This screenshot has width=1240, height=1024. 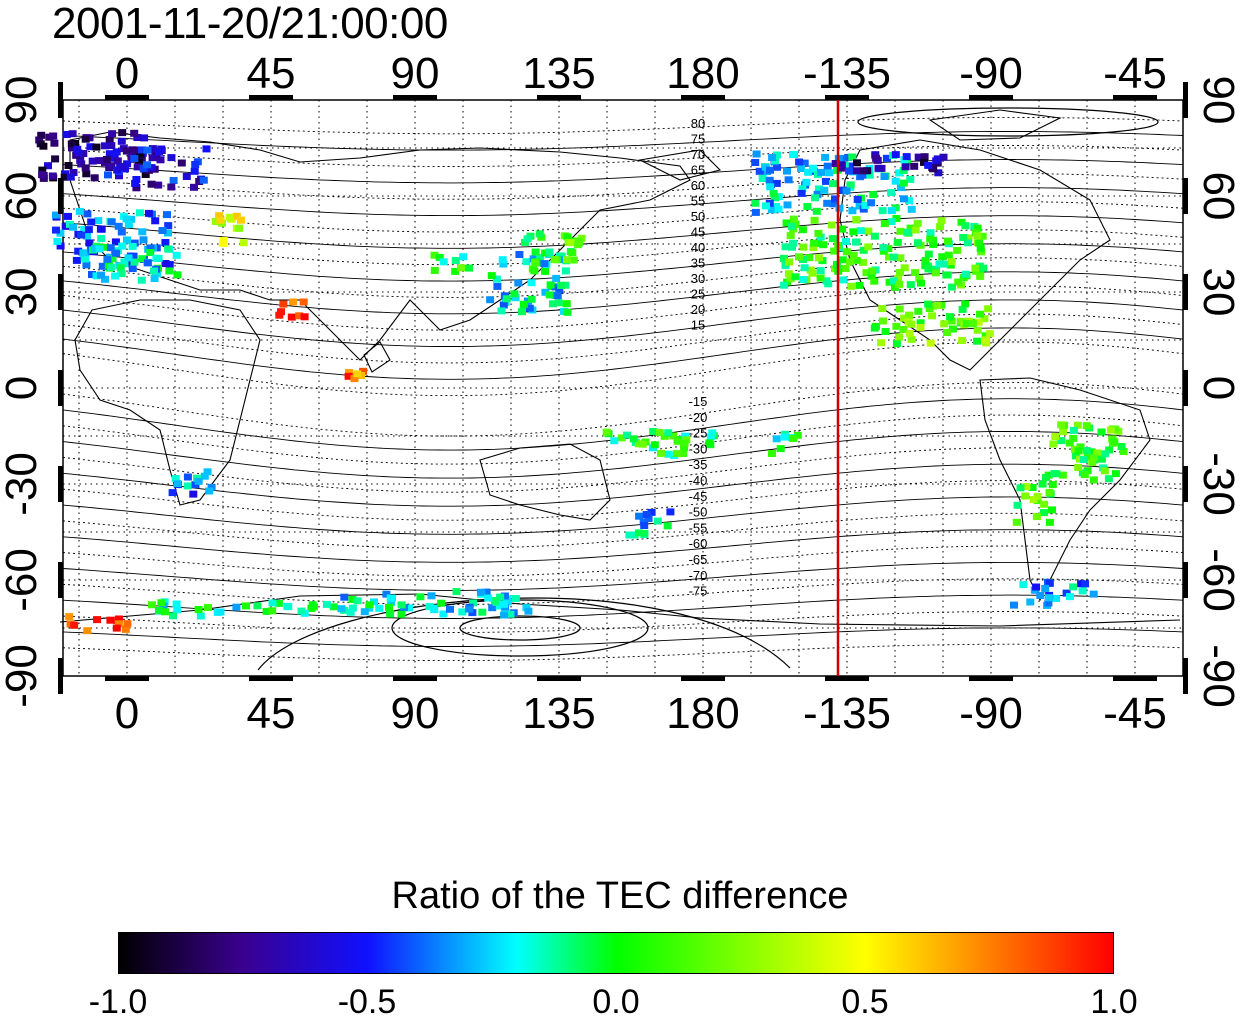 I want to click on contour-label: 75, so click(x=698, y=139).